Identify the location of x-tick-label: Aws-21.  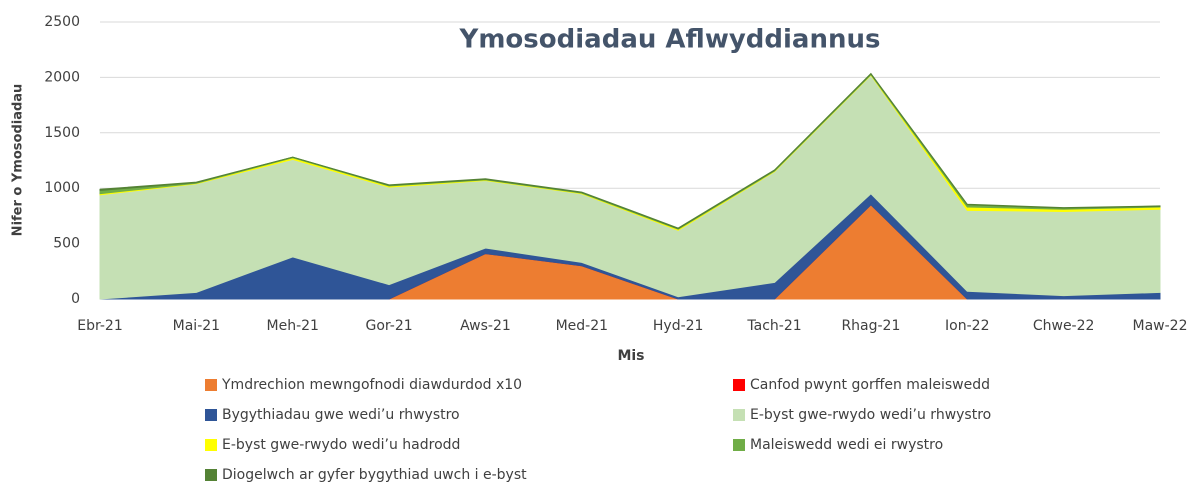
(485, 326).